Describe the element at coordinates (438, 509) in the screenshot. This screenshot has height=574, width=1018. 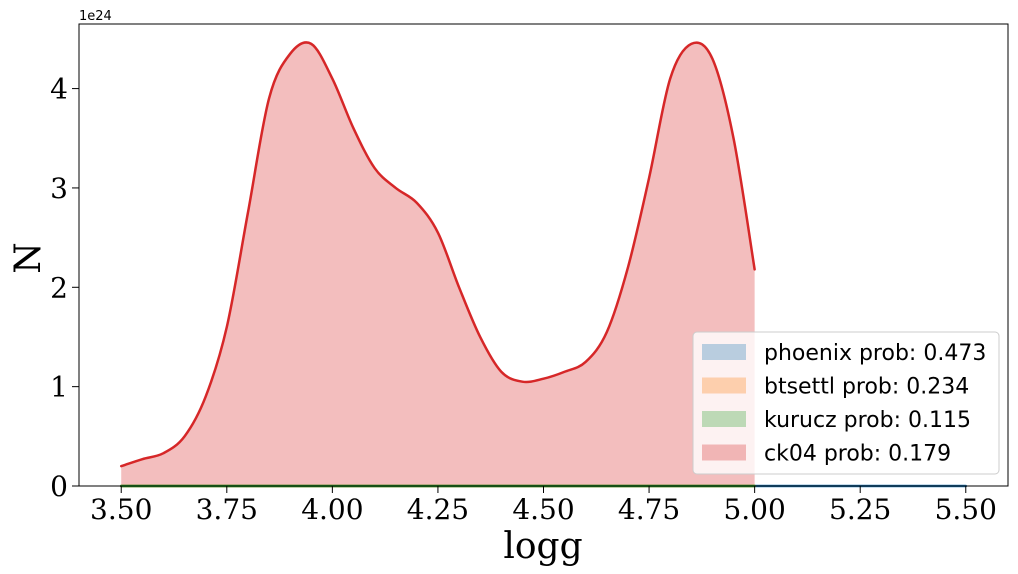
I see `x-tick-label: 4.25` at that location.